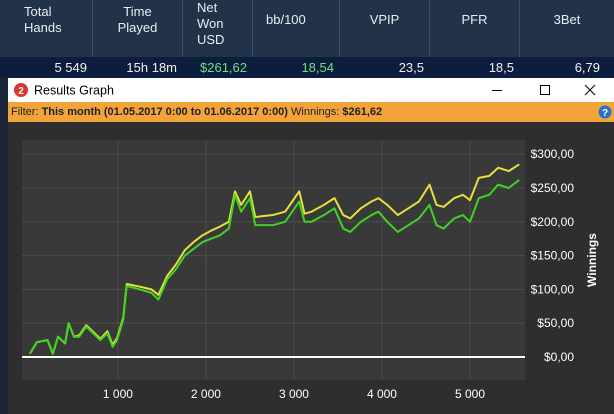  What do you see at coordinates (218, 67) in the screenshot?
I see `stat-value: $261,62` at bounding box center [218, 67].